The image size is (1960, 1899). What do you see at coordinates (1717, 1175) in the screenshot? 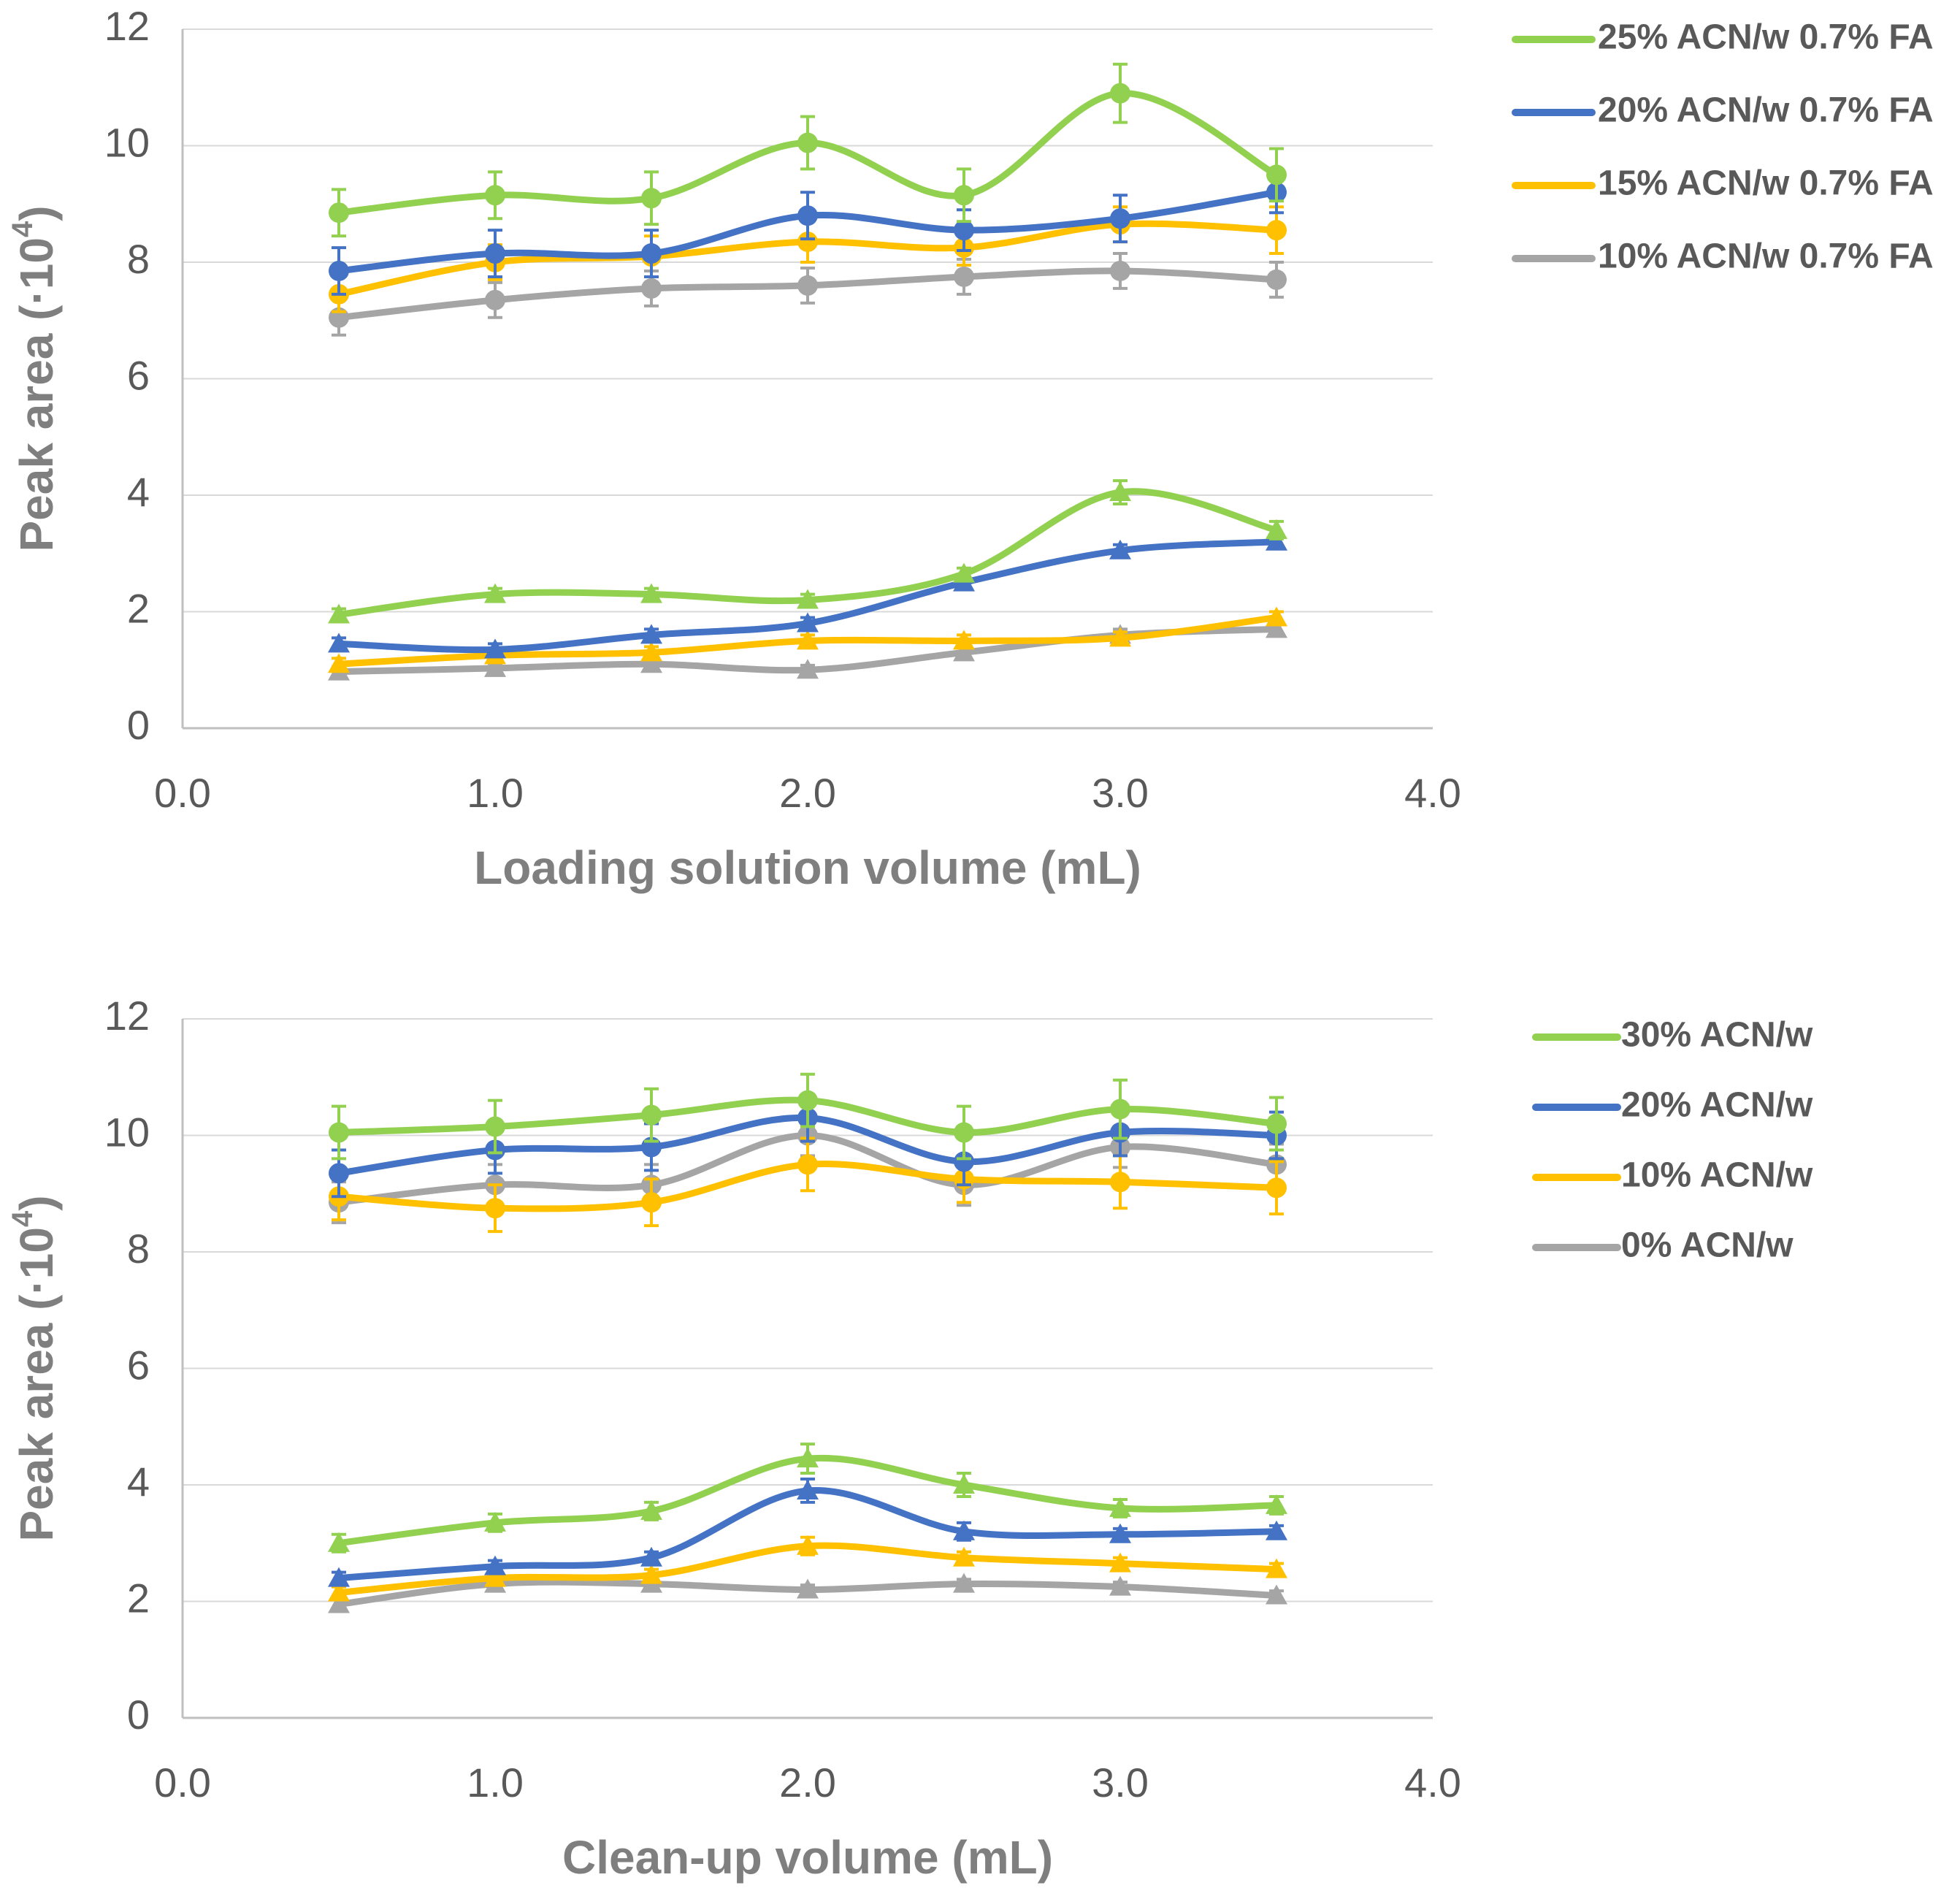
I see `legend-label: 10% ACN/w` at bounding box center [1717, 1175].